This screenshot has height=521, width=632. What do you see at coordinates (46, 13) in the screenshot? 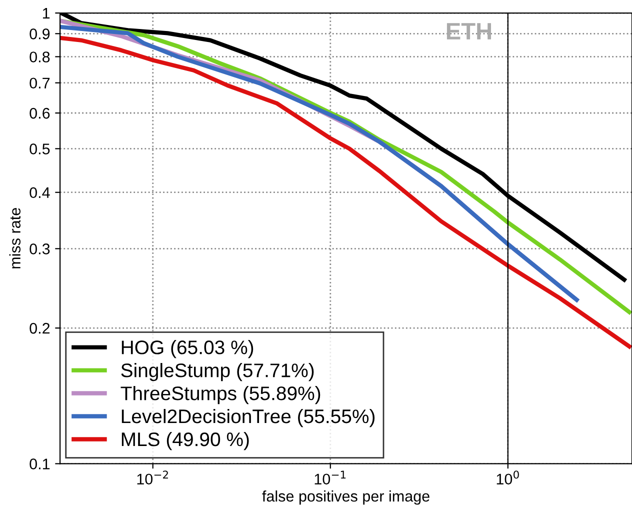
I see `y-tick-label: 1` at bounding box center [46, 13].